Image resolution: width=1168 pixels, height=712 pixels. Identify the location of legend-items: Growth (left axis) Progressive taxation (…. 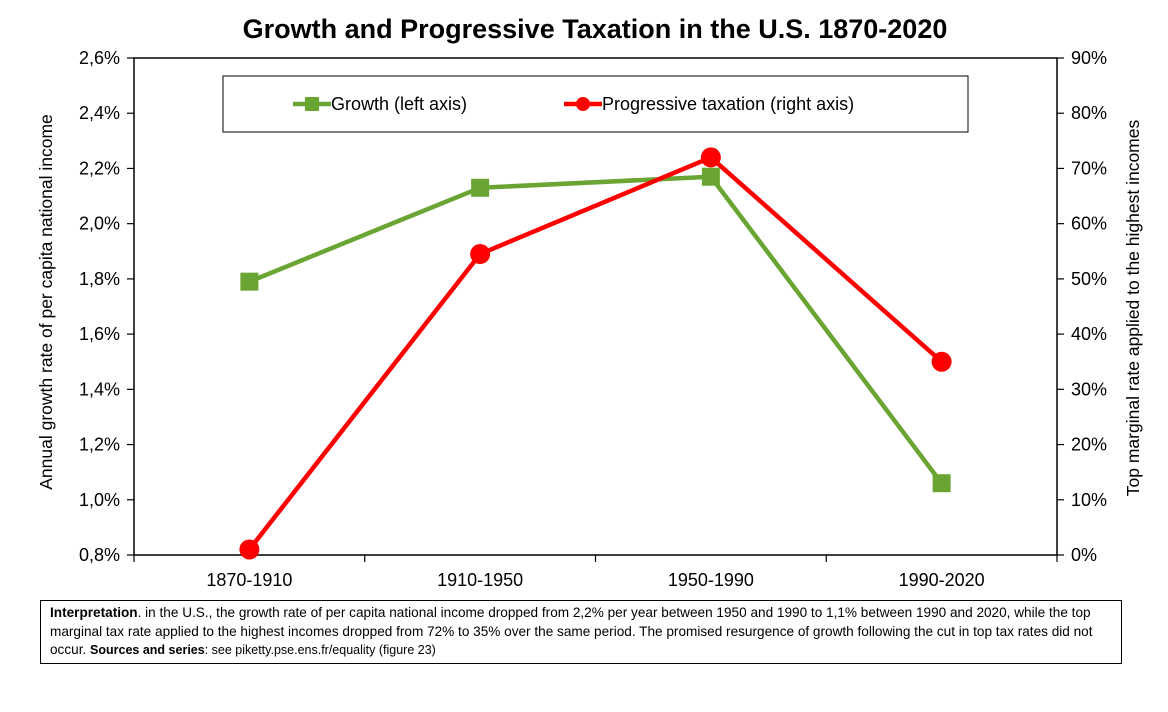
(573, 104).